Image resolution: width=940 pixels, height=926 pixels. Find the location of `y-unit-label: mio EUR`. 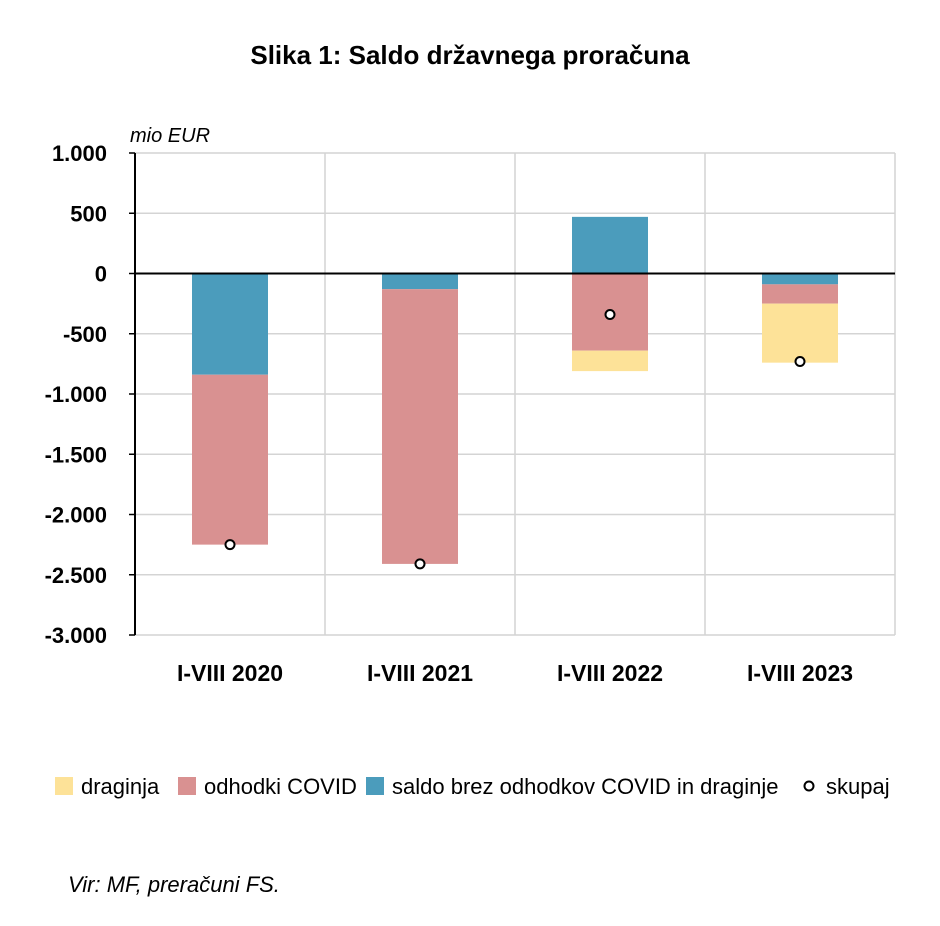

y-unit-label: mio EUR is located at coordinates (170, 136).